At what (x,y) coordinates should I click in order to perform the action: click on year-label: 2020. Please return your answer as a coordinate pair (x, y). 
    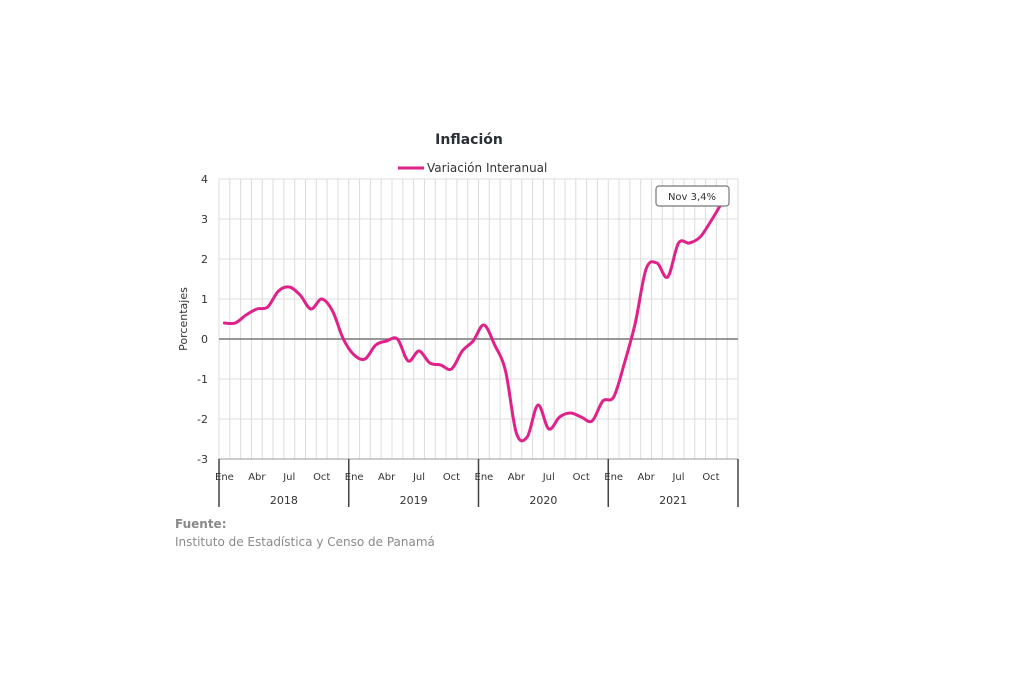
    Looking at the image, I should click on (543, 500).